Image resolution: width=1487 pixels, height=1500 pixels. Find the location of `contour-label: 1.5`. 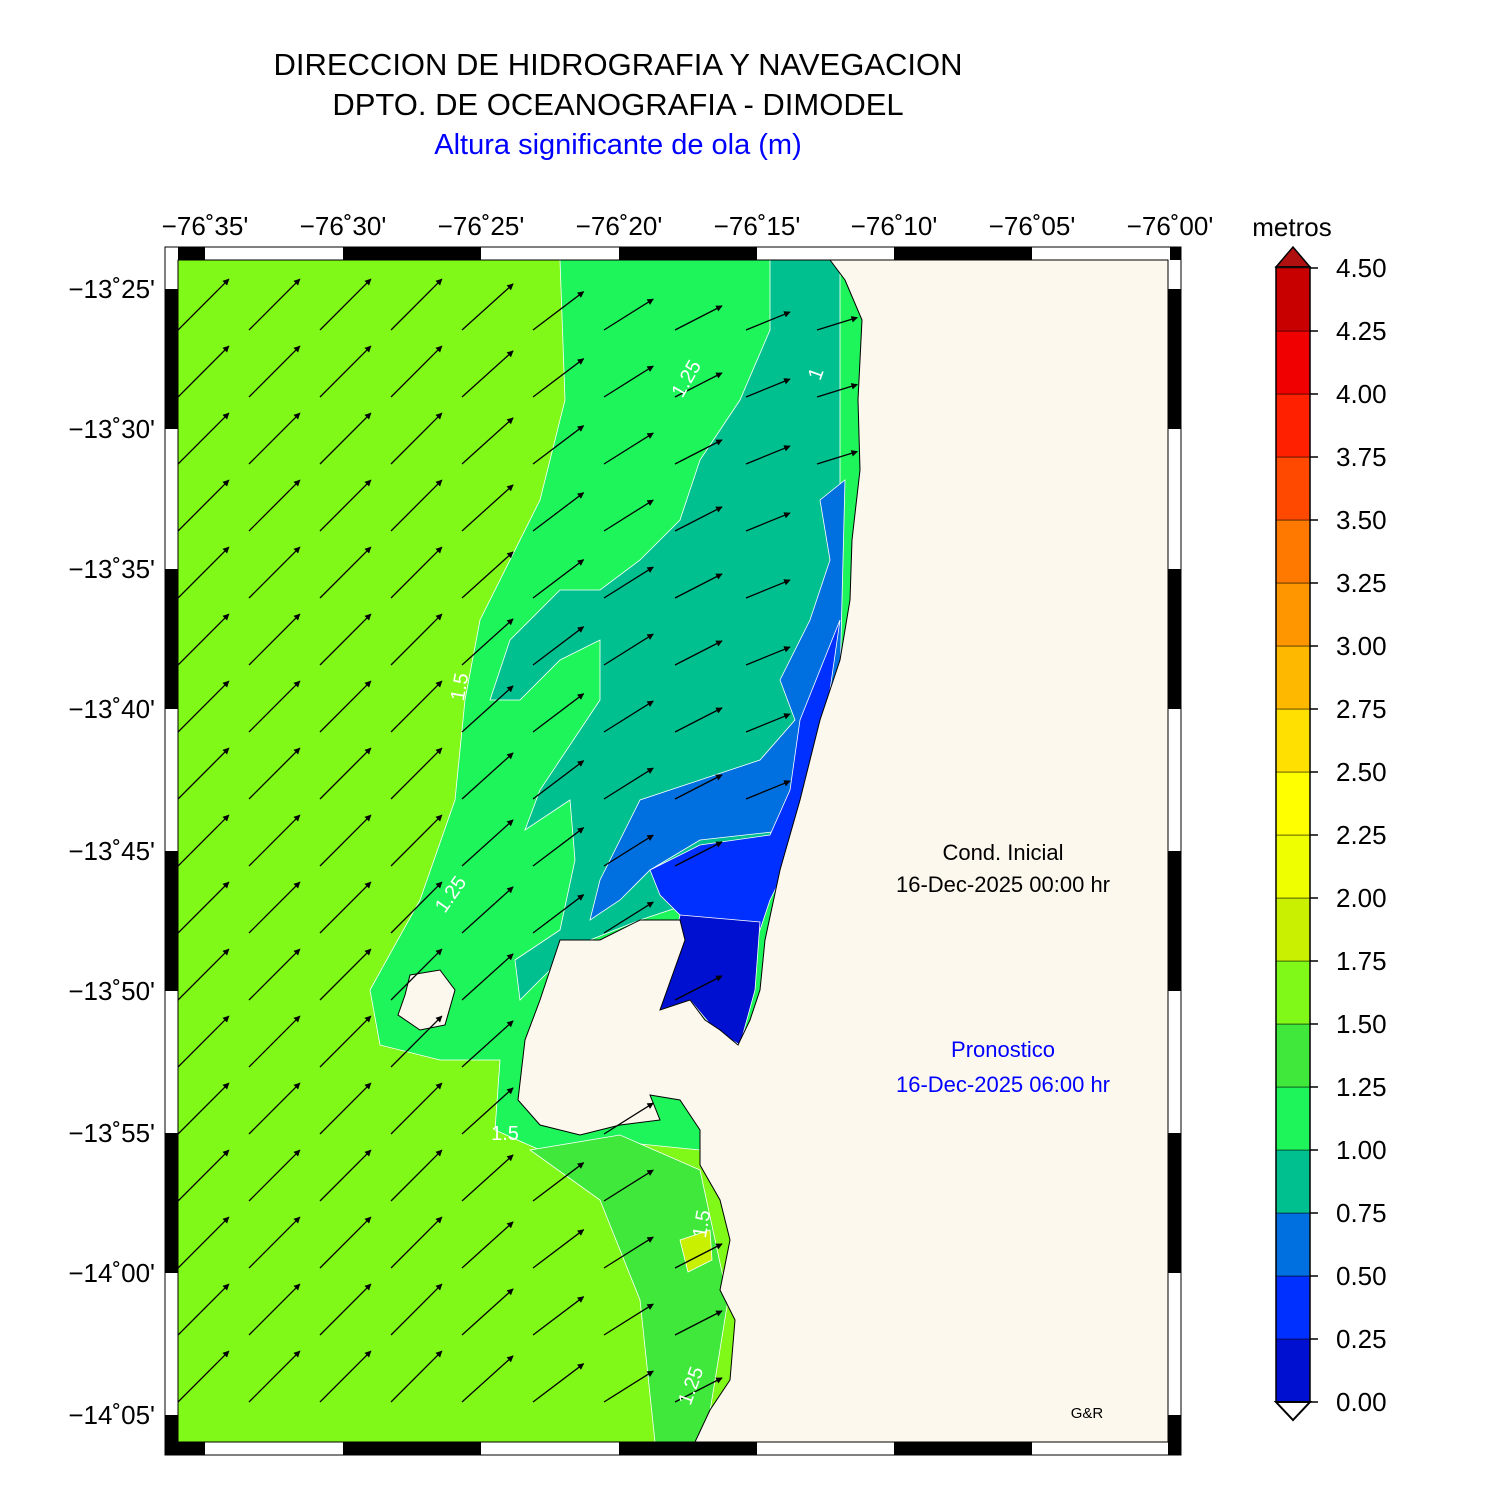

contour-label: 1.5 is located at coordinates (702, 1223).